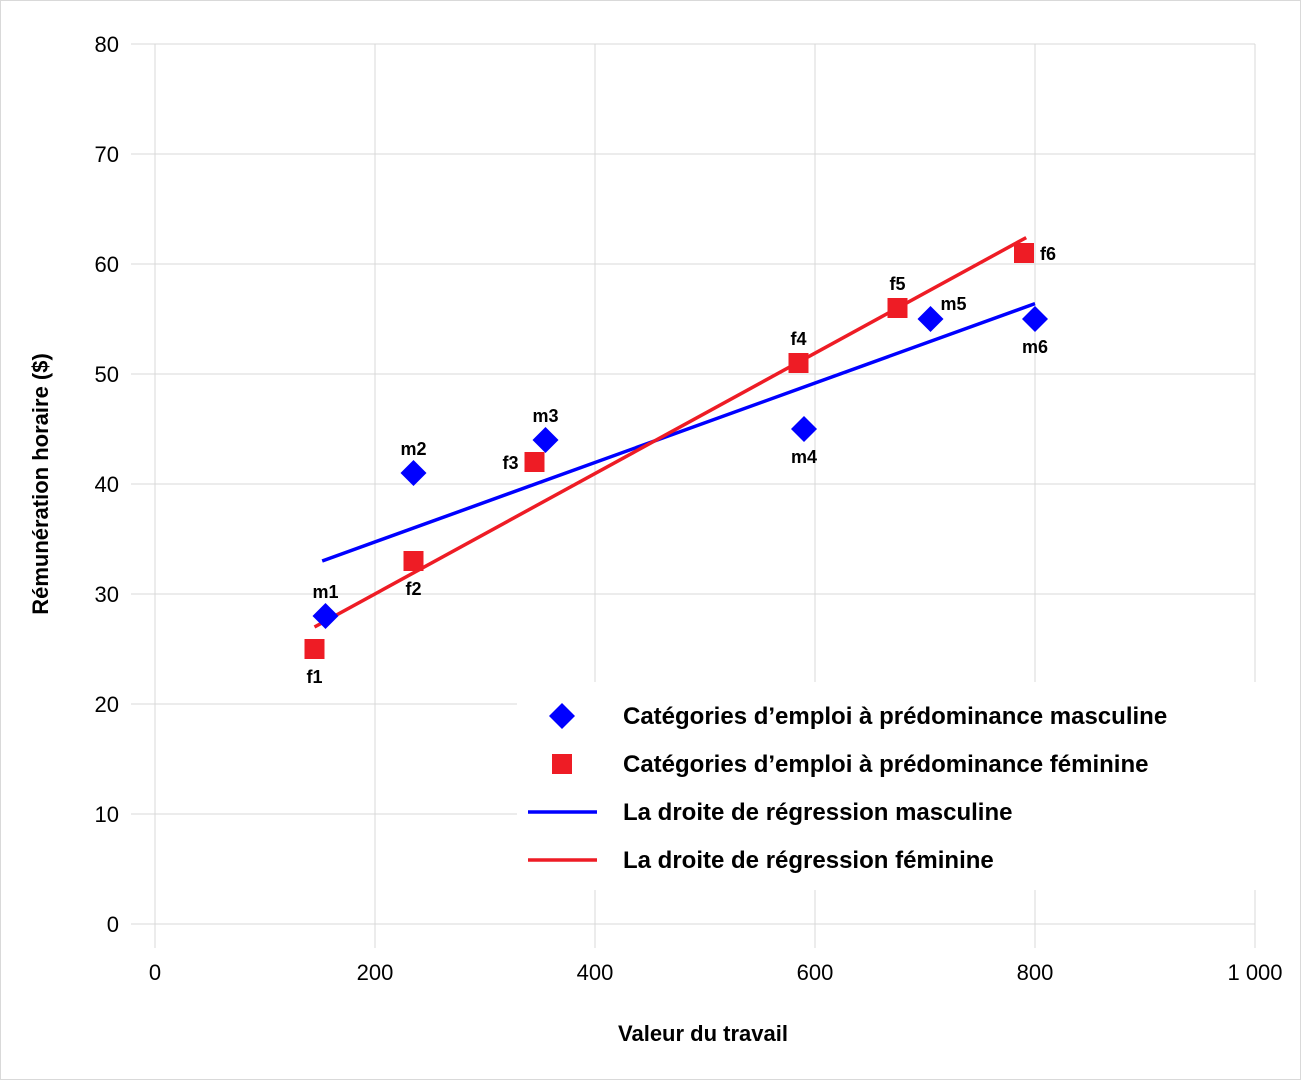 Image resolution: width=1301 pixels, height=1080 pixels. I want to click on point-m5, so click(930, 319).